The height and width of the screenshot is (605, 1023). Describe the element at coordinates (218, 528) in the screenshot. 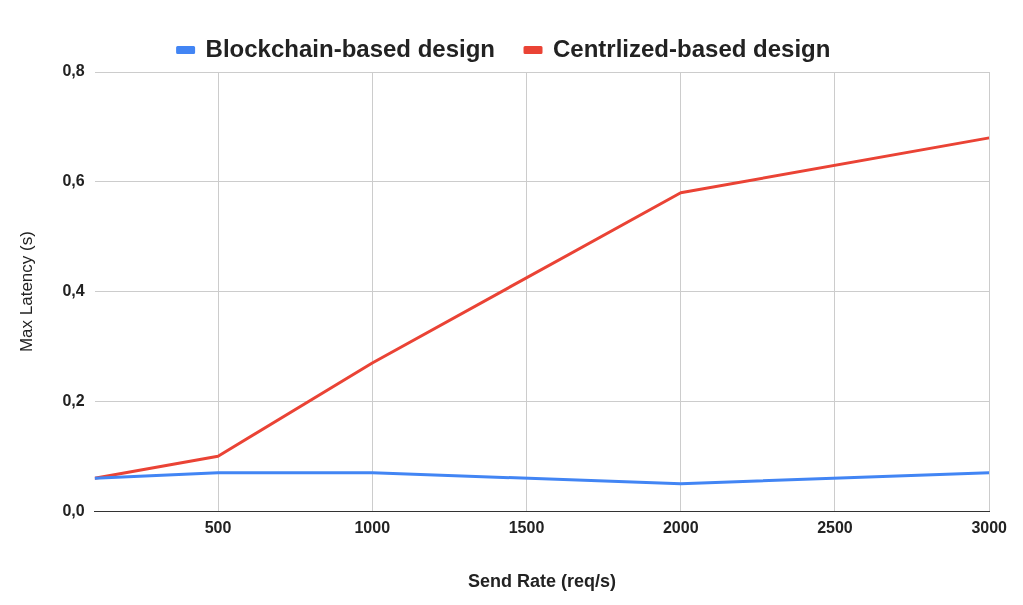

I see `x-tick-label: 500` at that location.